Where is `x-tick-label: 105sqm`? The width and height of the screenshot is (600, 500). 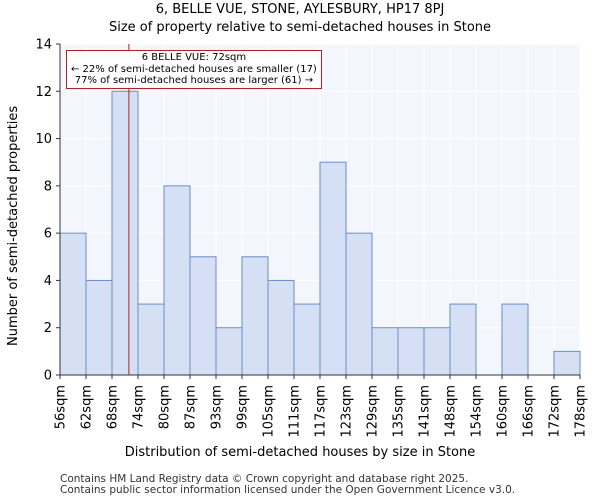 x-tick-label: 105sqm is located at coordinates (269, 411).